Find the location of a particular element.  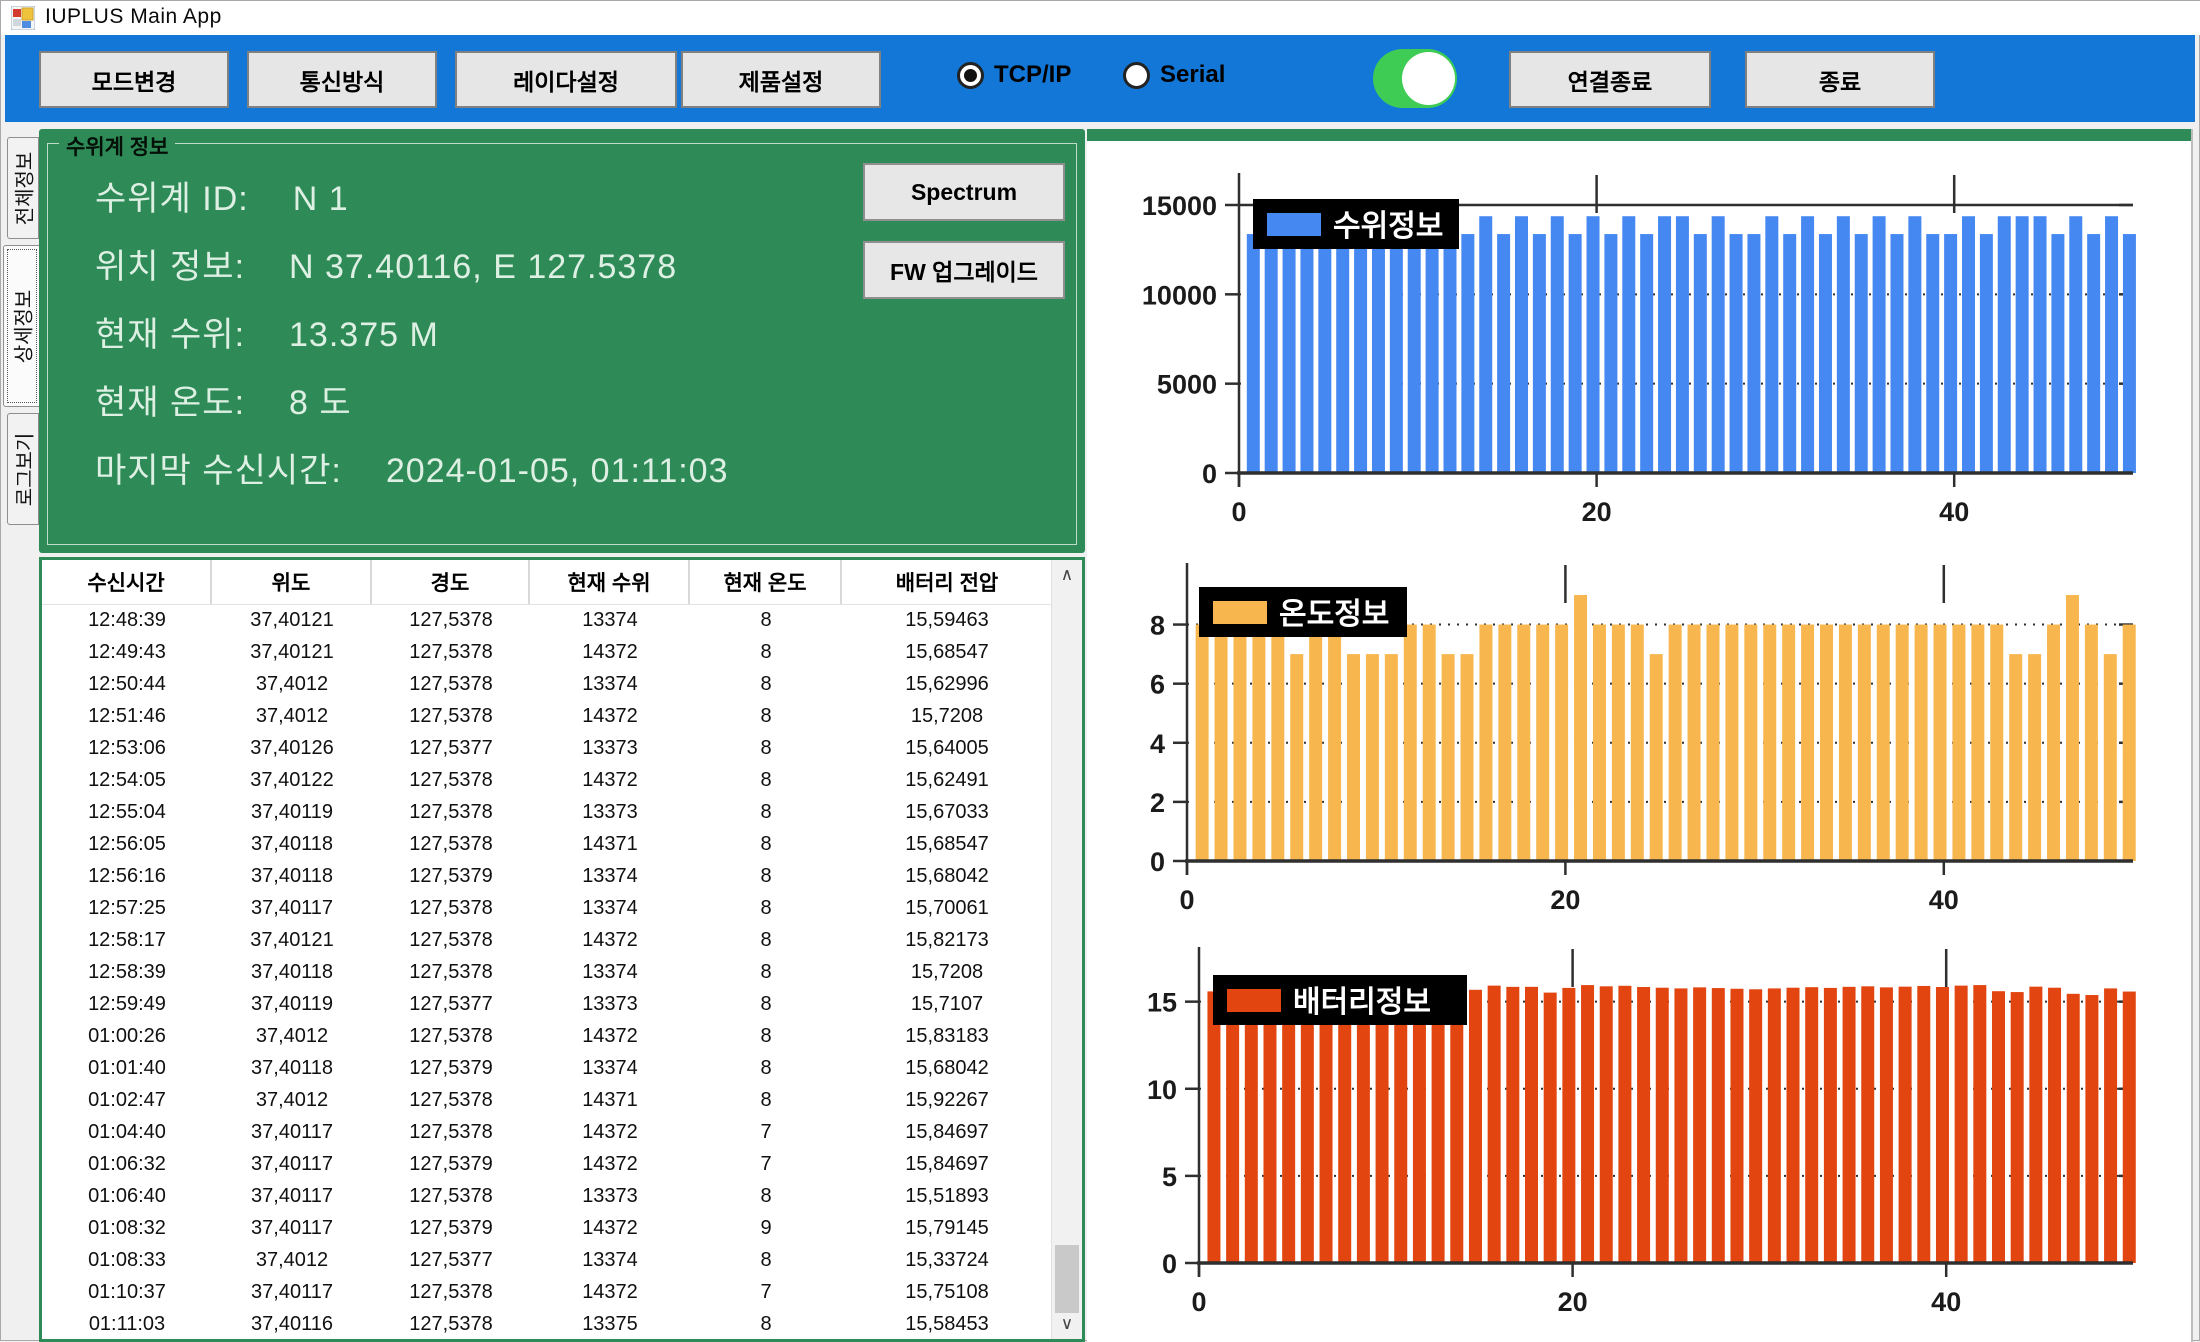

table-cell: 37,40126 is located at coordinates (292, 747).